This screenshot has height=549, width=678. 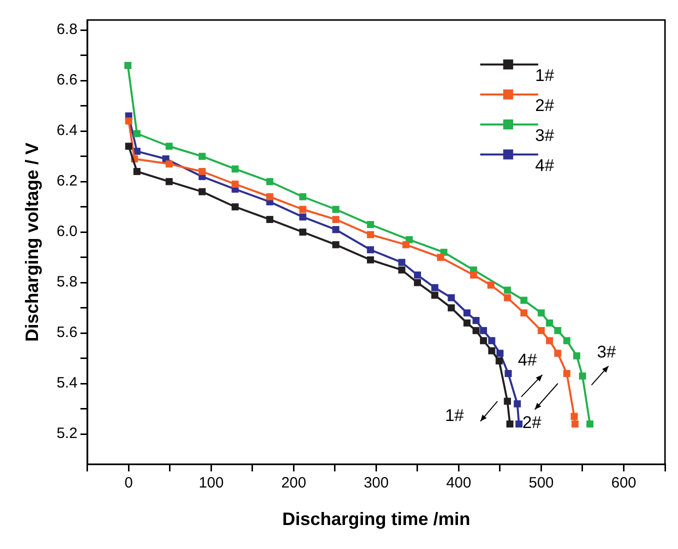 What do you see at coordinates (67, 131) in the screenshot?
I see `y-tick-label: 6.4` at bounding box center [67, 131].